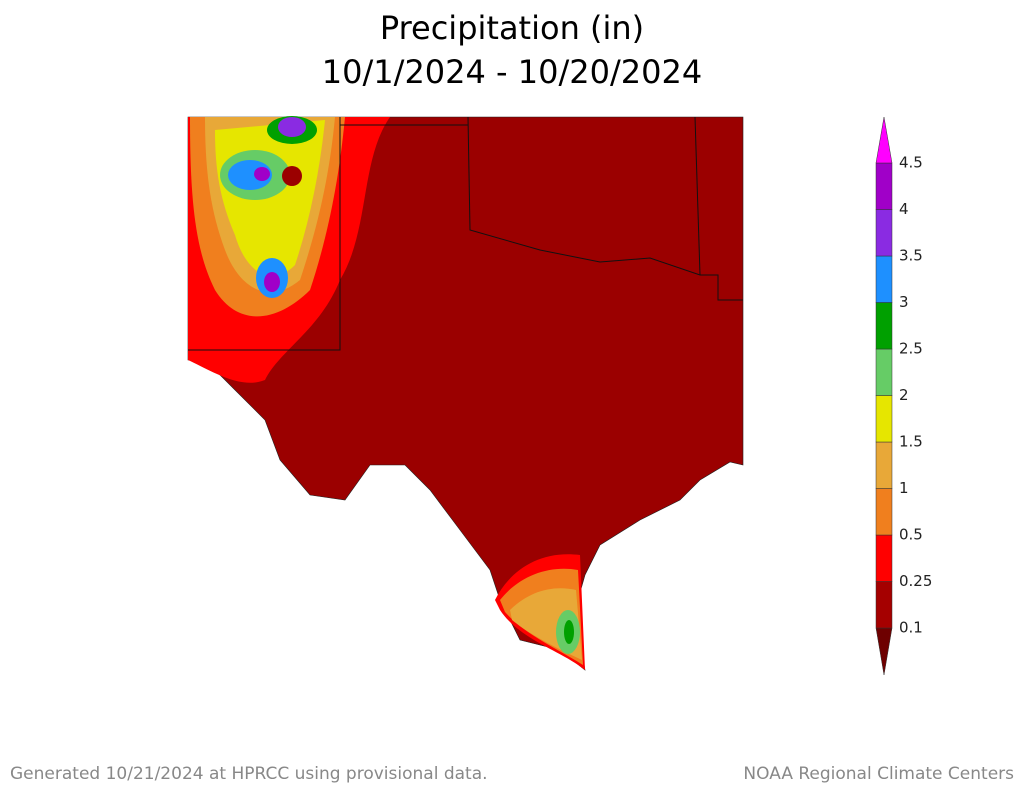 This screenshot has width=1024, height=791. I want to click on legend-label: 4, so click(904, 209).